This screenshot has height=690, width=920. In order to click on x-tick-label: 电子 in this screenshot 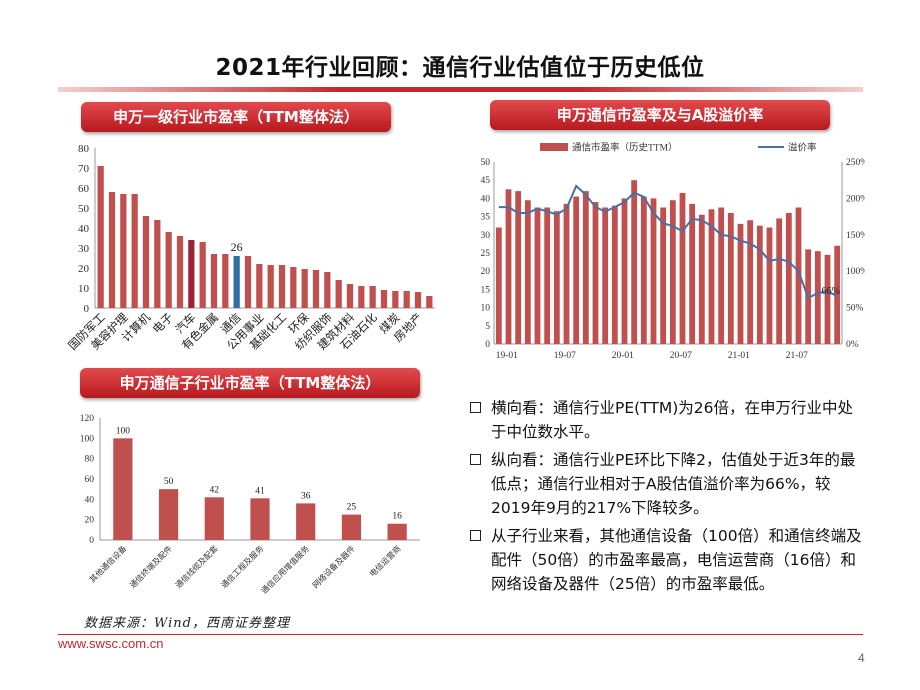, I will do `click(162, 323)`.